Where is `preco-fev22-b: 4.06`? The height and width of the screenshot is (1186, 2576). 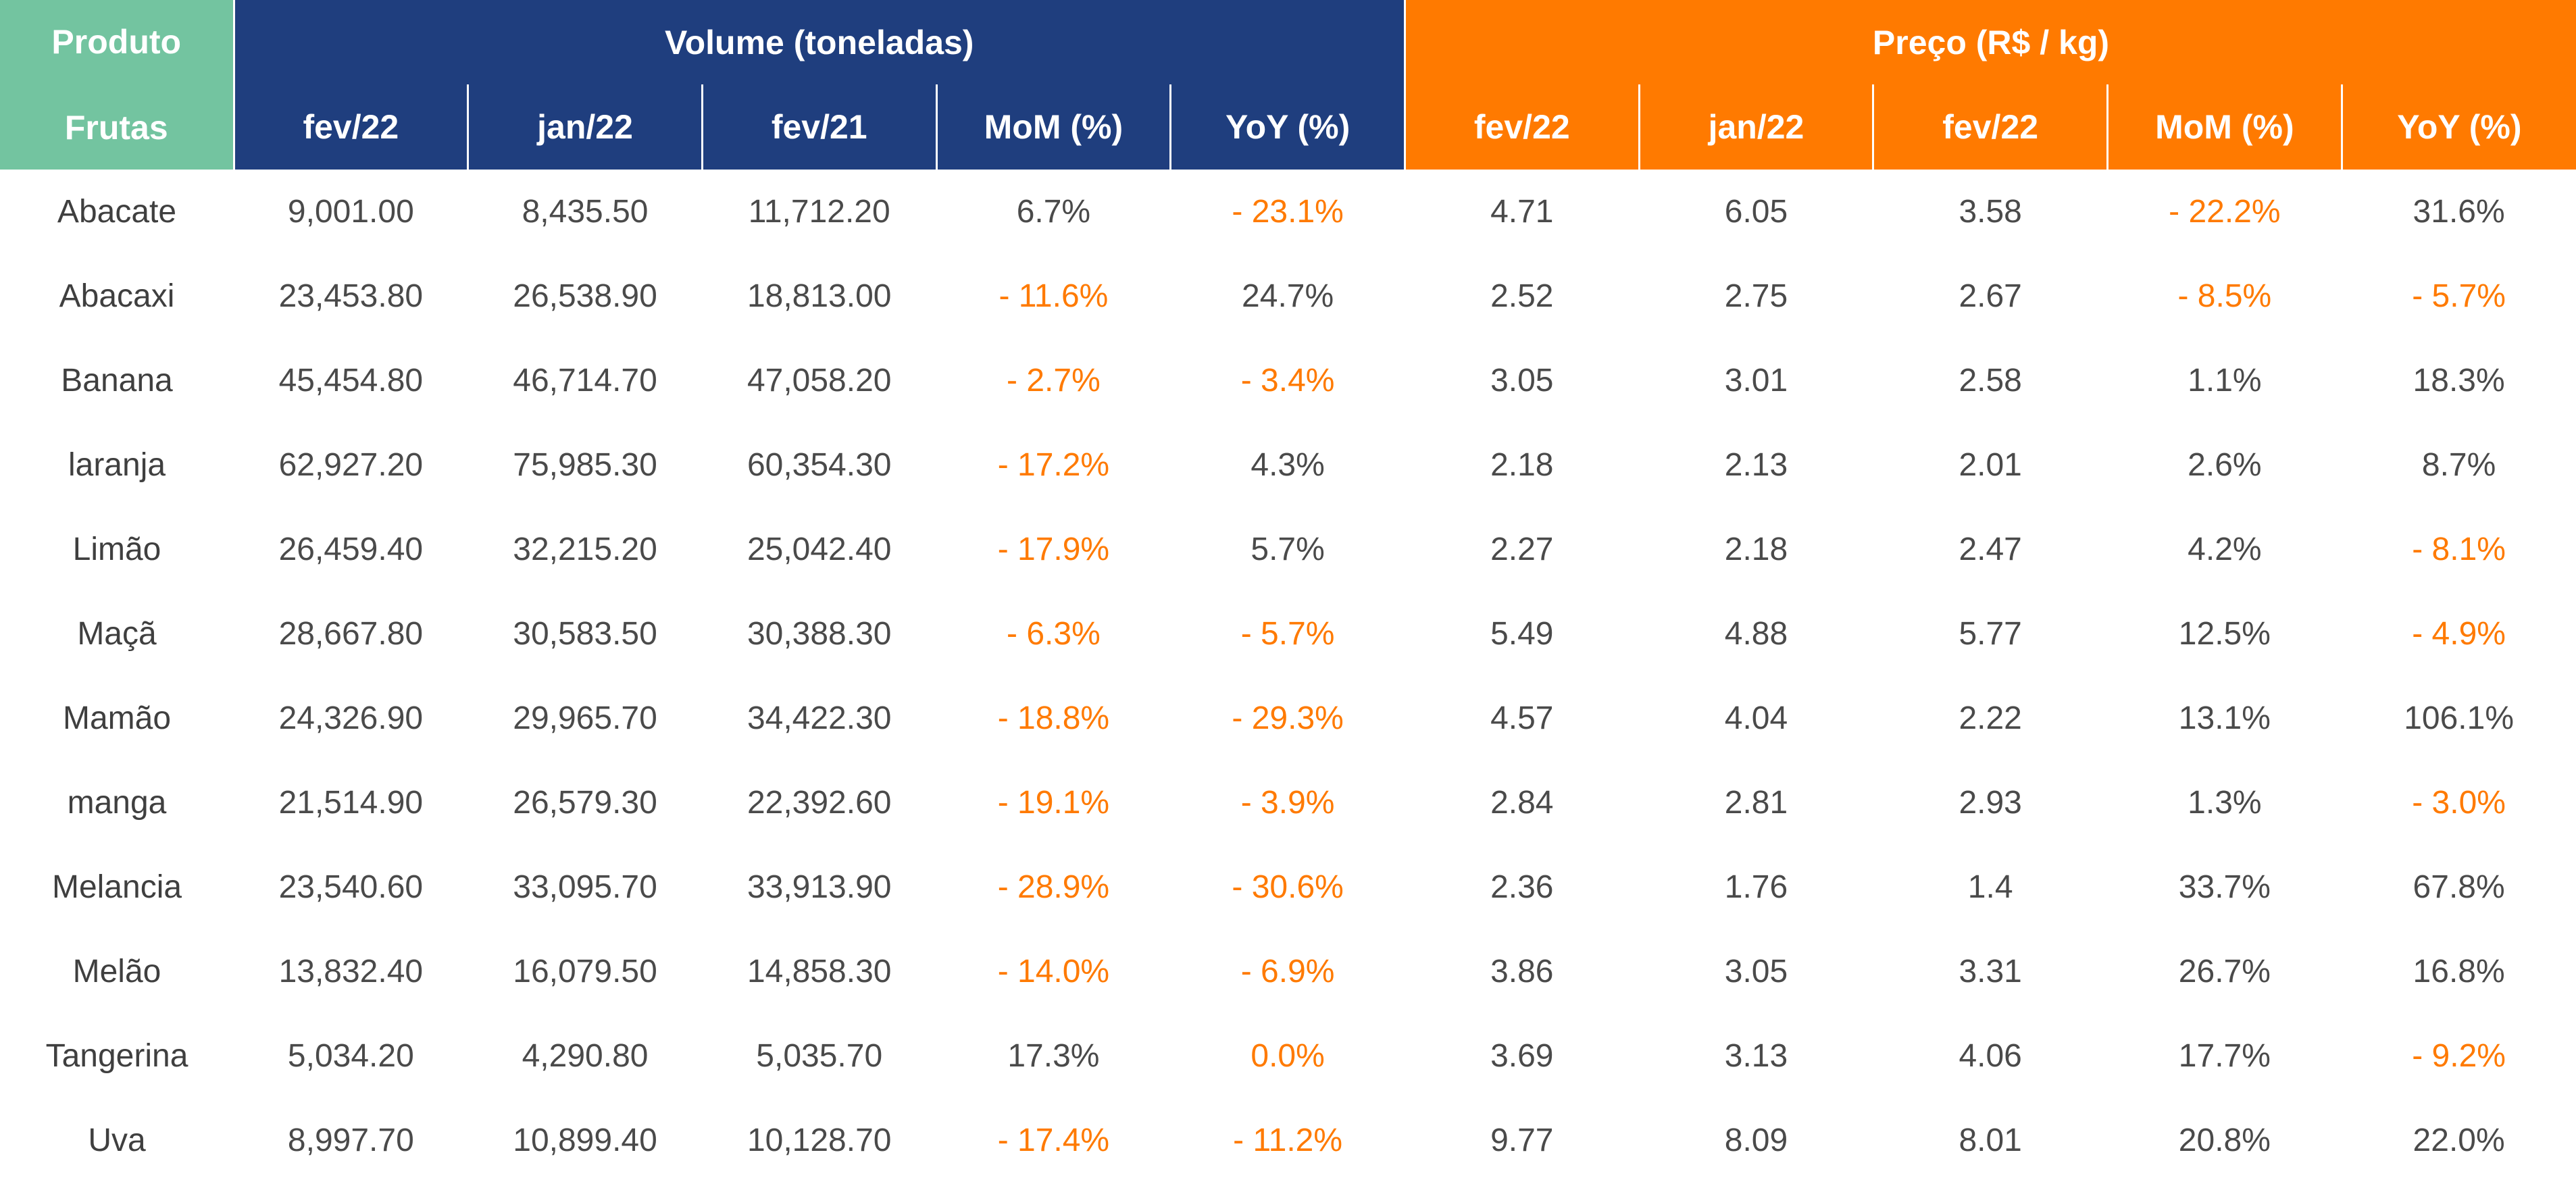
preco-fev22-b: 4.06 is located at coordinates (1990, 1056).